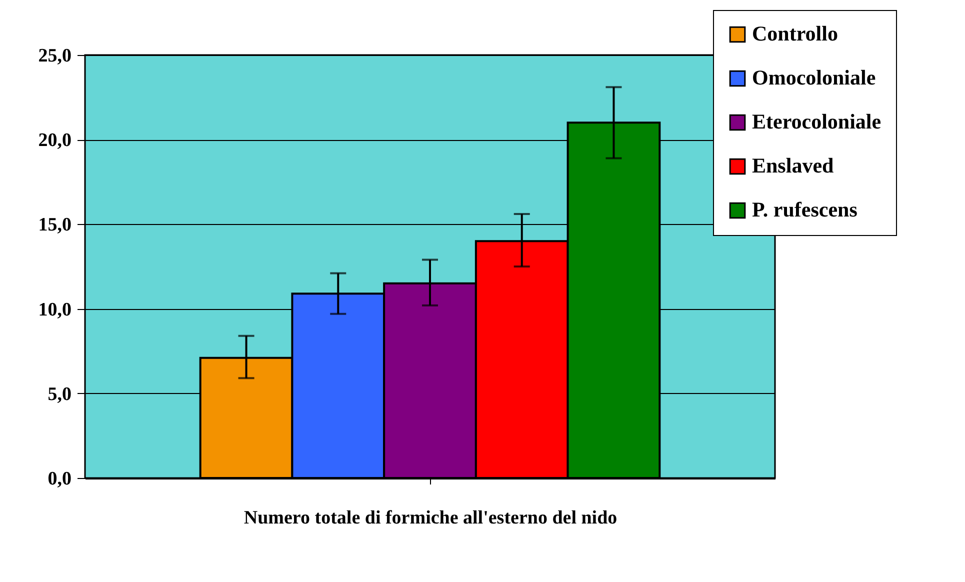  What do you see at coordinates (431, 518) in the screenshot?
I see `x-axis-title: Numero totale di formiche all'esterno del nido` at bounding box center [431, 518].